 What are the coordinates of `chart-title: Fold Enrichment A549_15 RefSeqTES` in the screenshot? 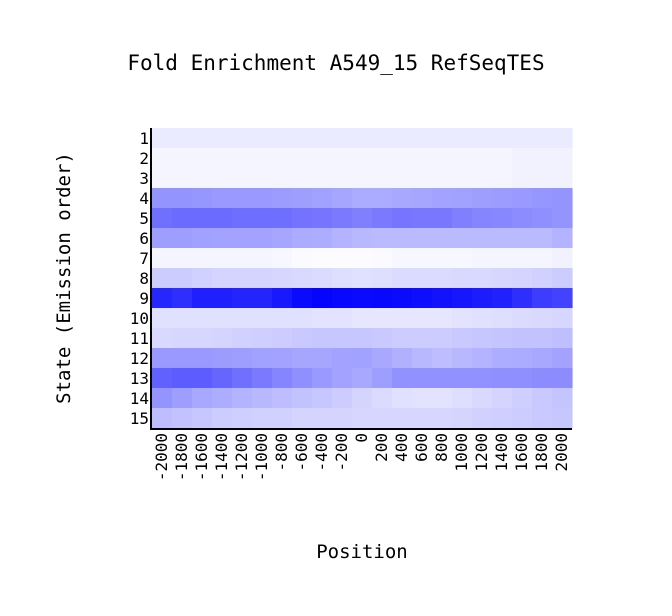 It's located at (335, 63).